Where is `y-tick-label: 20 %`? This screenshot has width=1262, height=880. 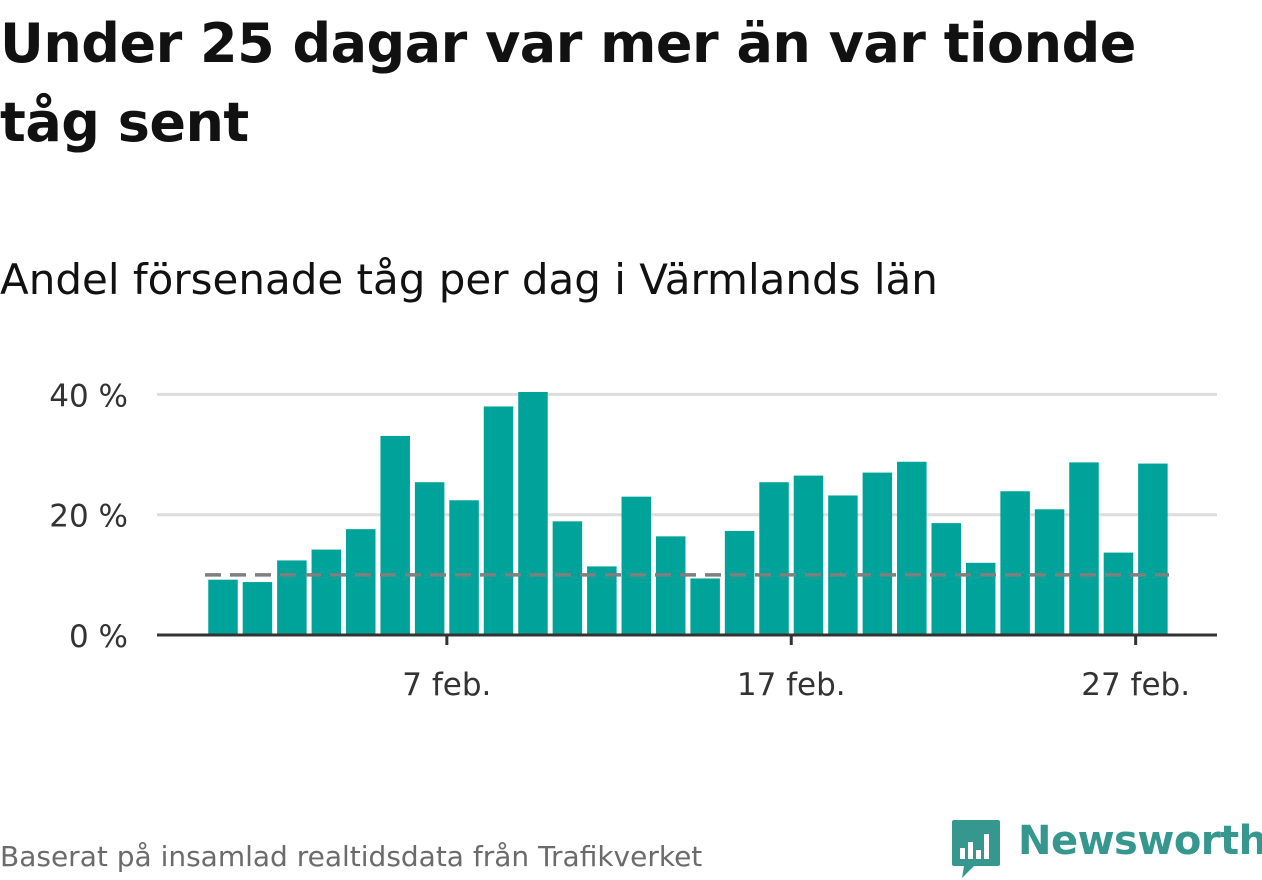
y-tick-label: 20 % is located at coordinates (88, 517).